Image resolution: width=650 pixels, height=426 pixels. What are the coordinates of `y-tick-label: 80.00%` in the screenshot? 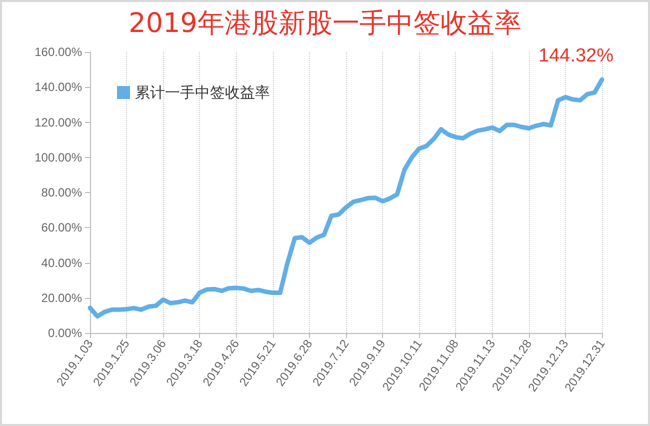 It's located at (61, 193).